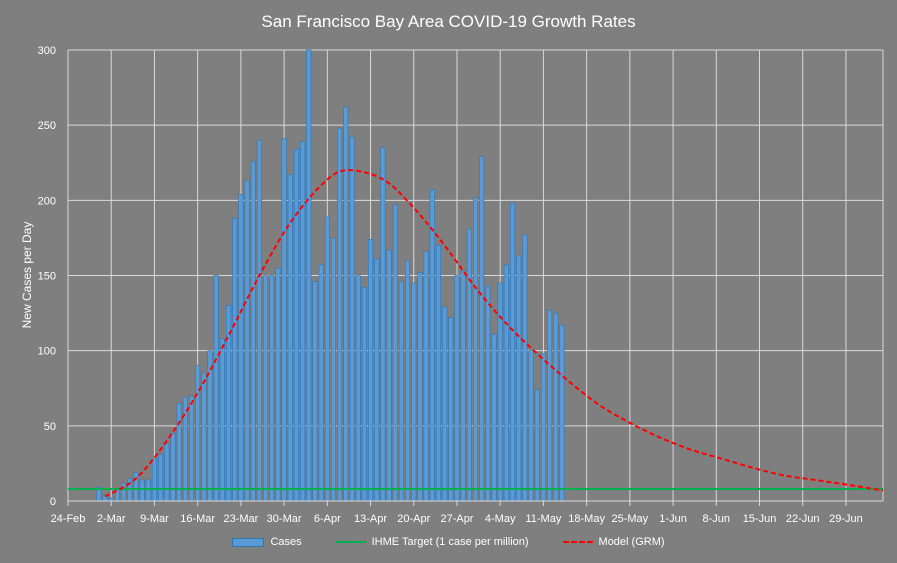 The height and width of the screenshot is (563, 897). Describe the element at coordinates (631, 542) in the screenshot. I see `legend-label-model: Model (GRM)` at that location.